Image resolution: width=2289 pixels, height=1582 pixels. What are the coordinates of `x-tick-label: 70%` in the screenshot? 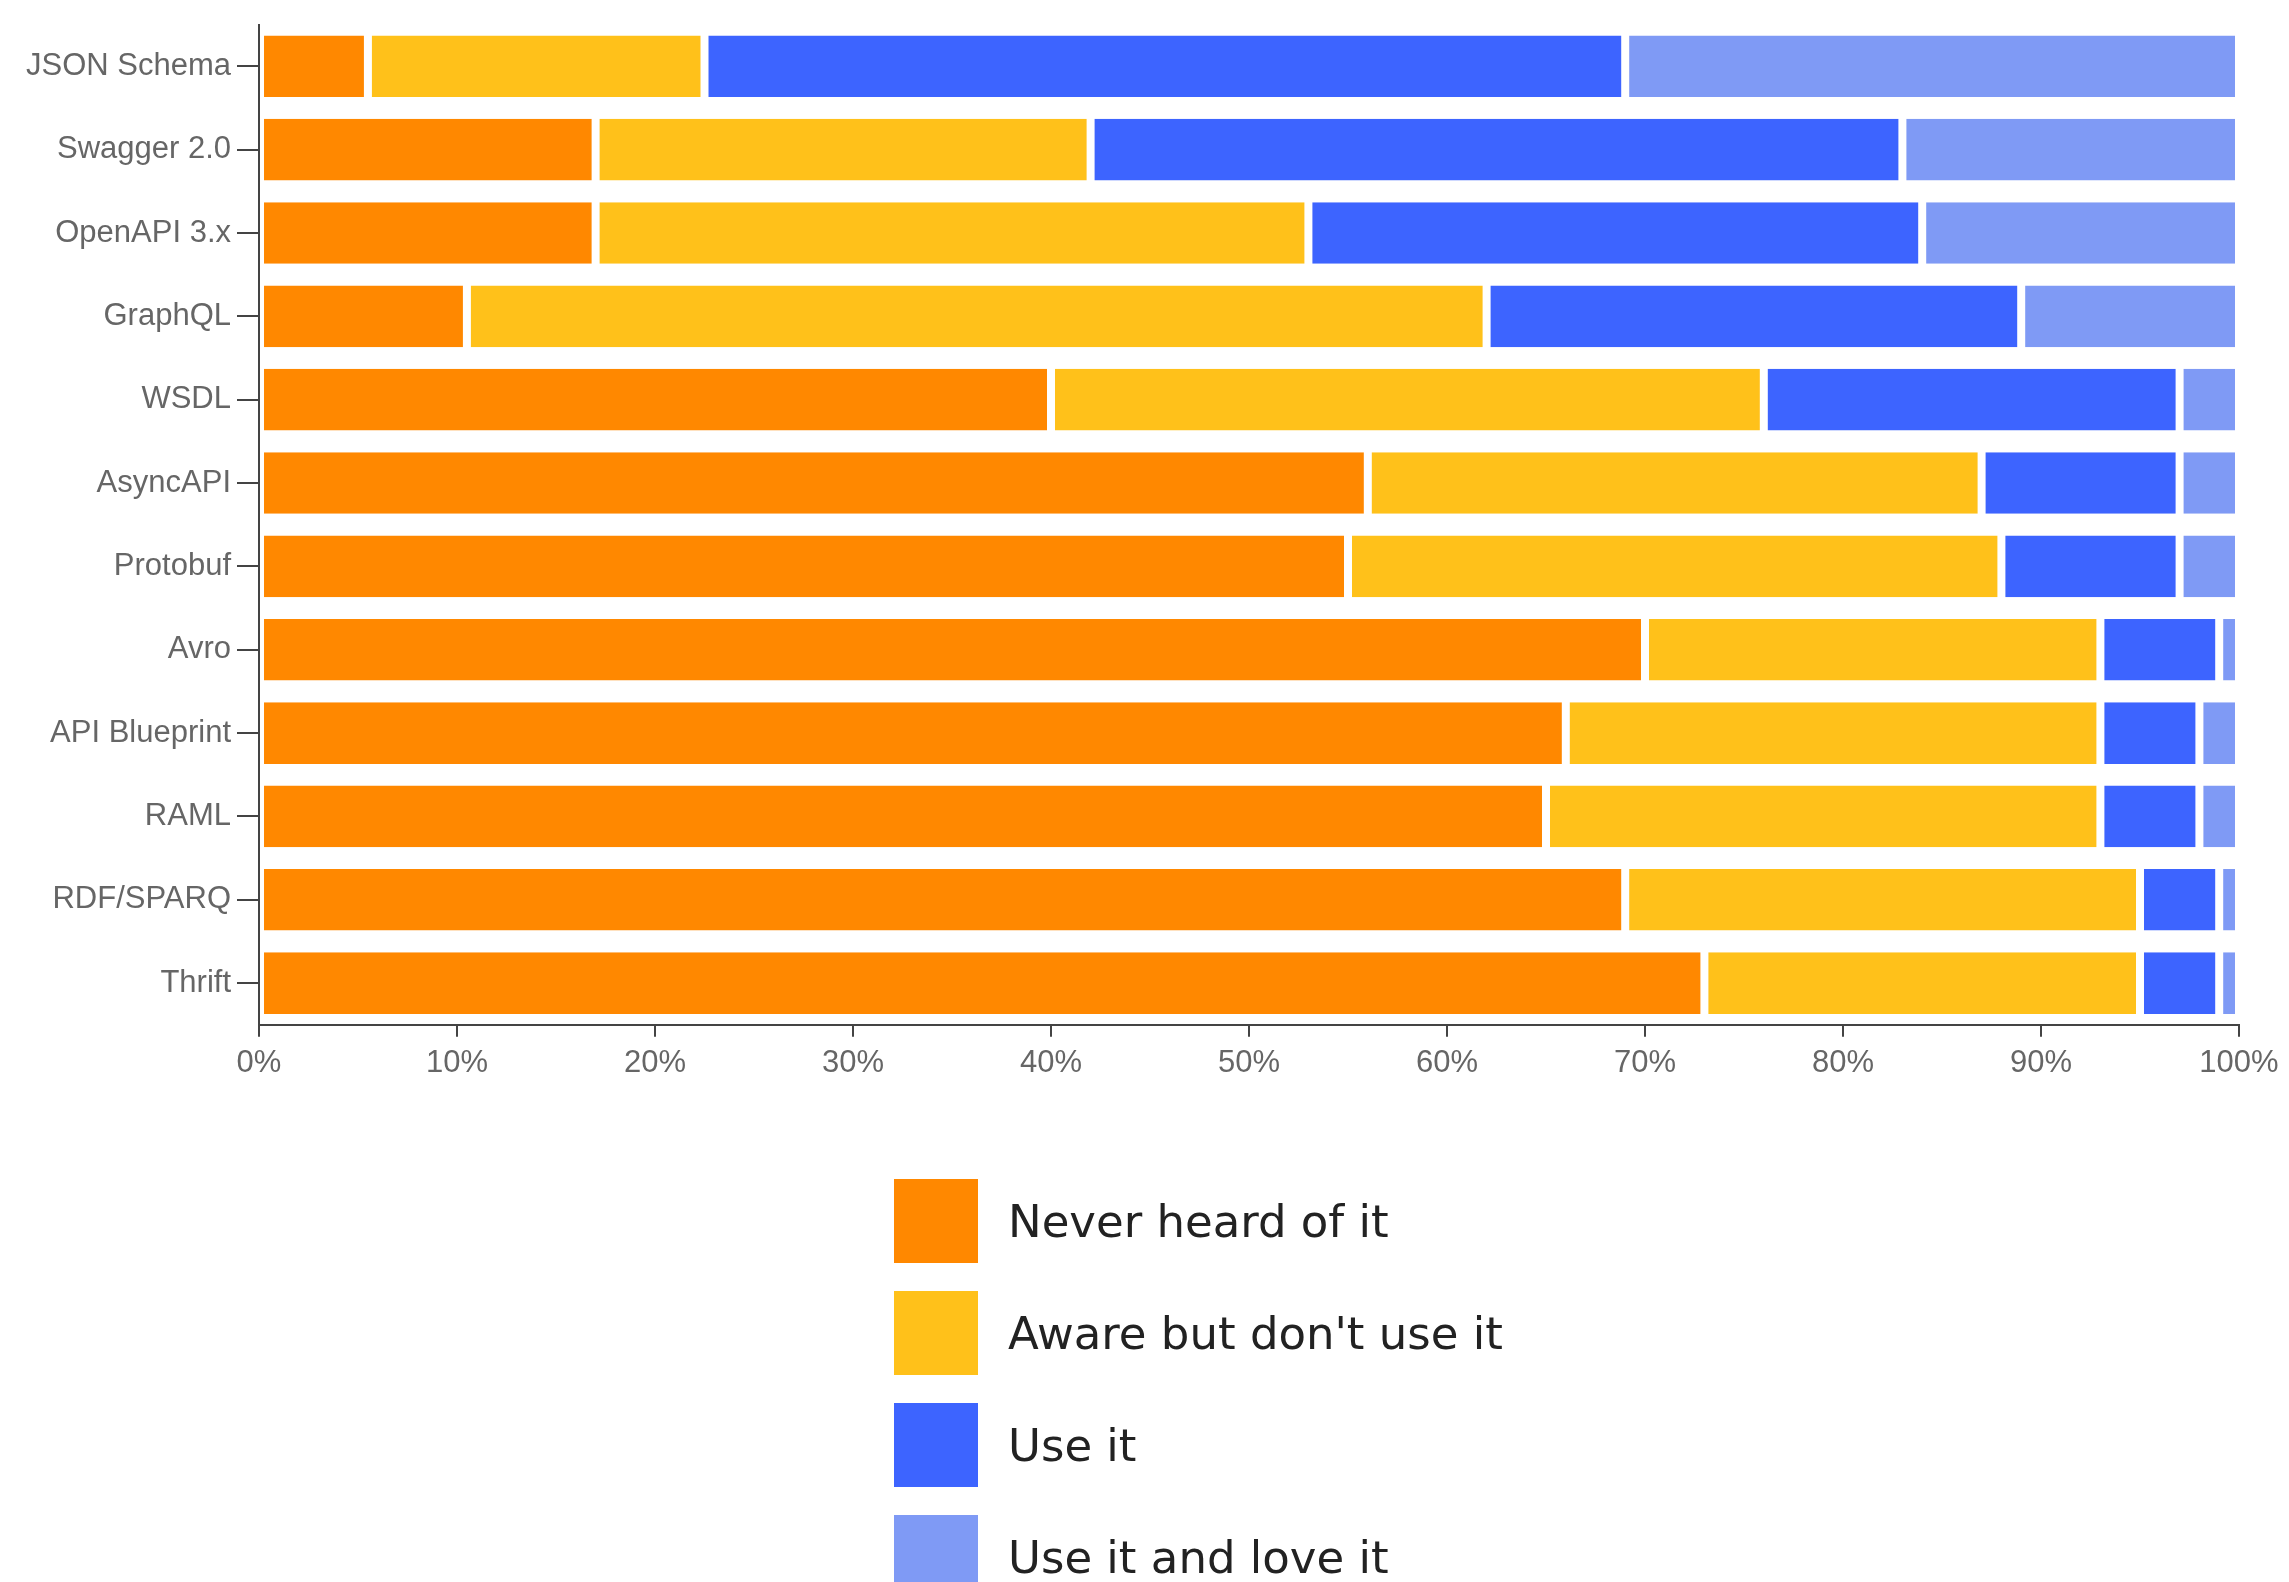 It's located at (1645, 1061).